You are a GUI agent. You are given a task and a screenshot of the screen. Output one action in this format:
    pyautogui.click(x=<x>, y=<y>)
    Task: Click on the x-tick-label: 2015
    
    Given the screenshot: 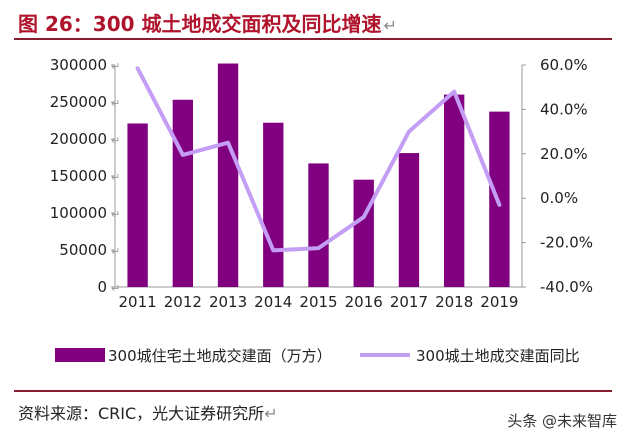 What is the action you would take?
    pyautogui.click(x=318, y=302)
    